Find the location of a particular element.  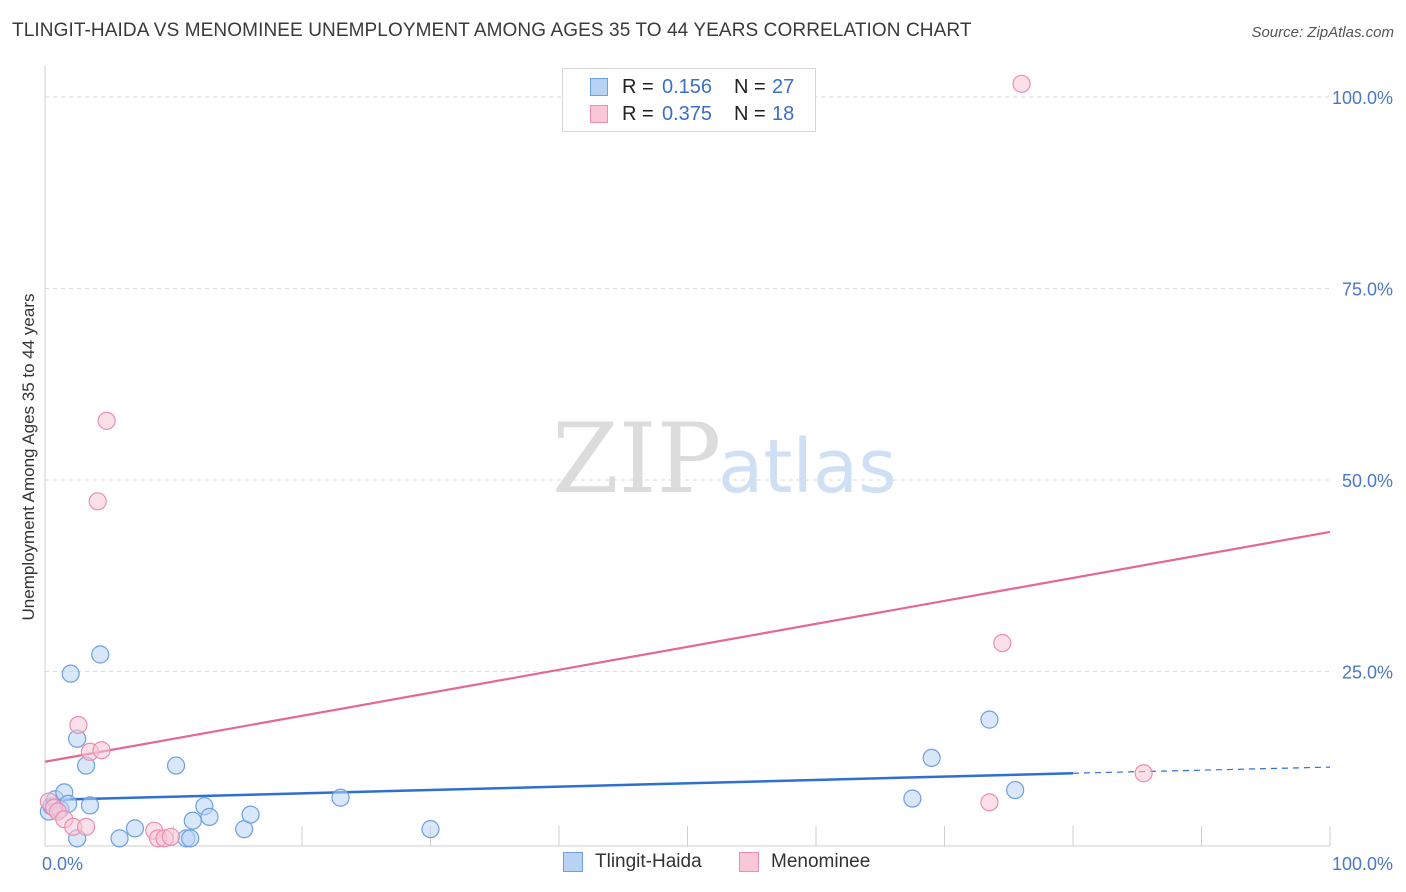

tlingit-legend-swatch is located at coordinates (573, 862).